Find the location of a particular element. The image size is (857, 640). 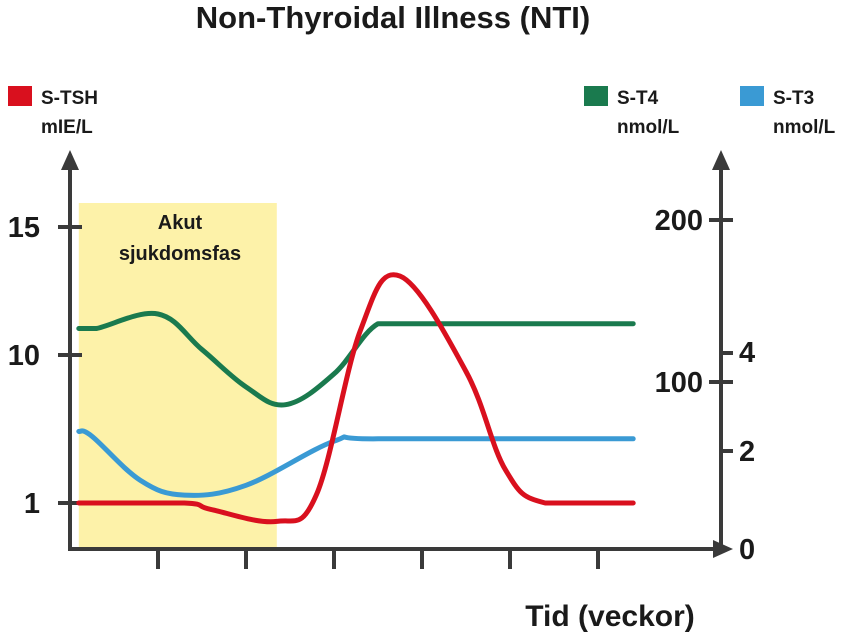

legend-swatch-t3 is located at coordinates (752, 96).